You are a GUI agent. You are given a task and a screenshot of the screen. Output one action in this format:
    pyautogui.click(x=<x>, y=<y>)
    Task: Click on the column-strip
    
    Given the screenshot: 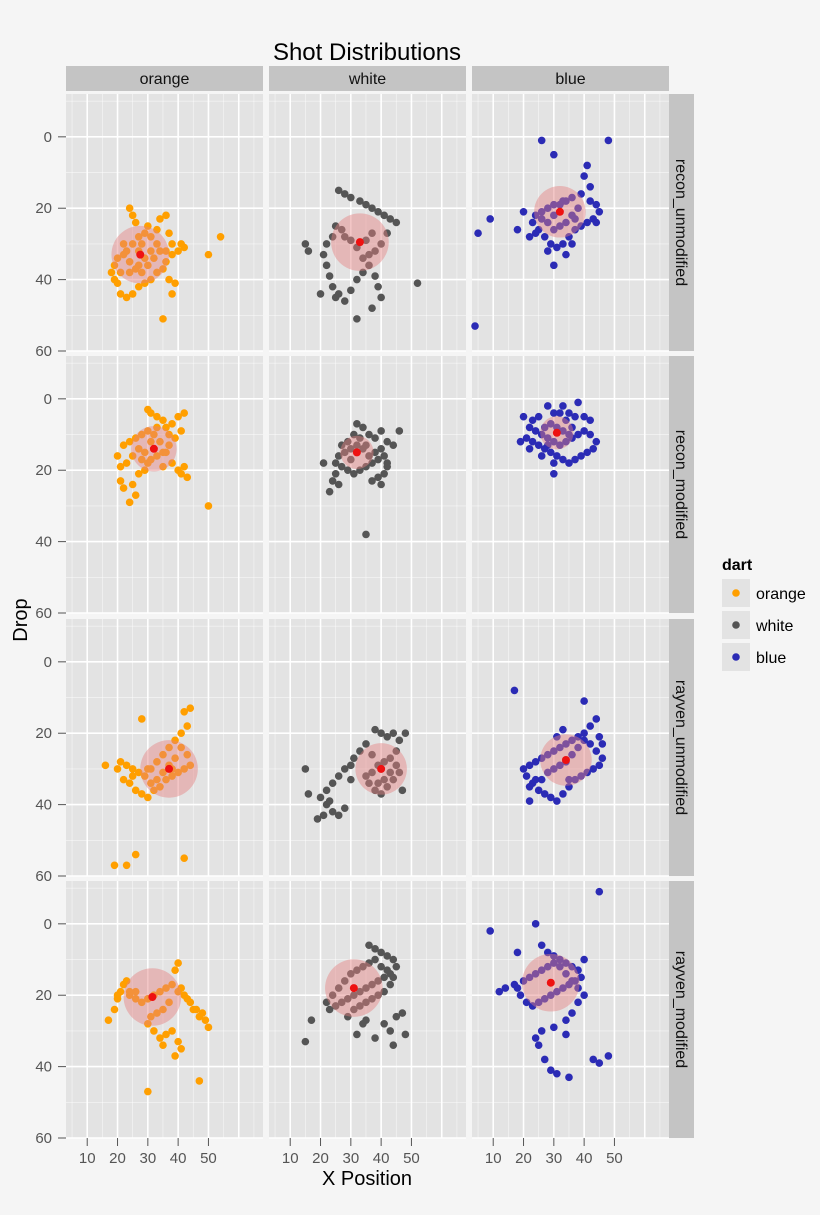 What is the action you would take?
    pyautogui.click(x=367, y=78)
    